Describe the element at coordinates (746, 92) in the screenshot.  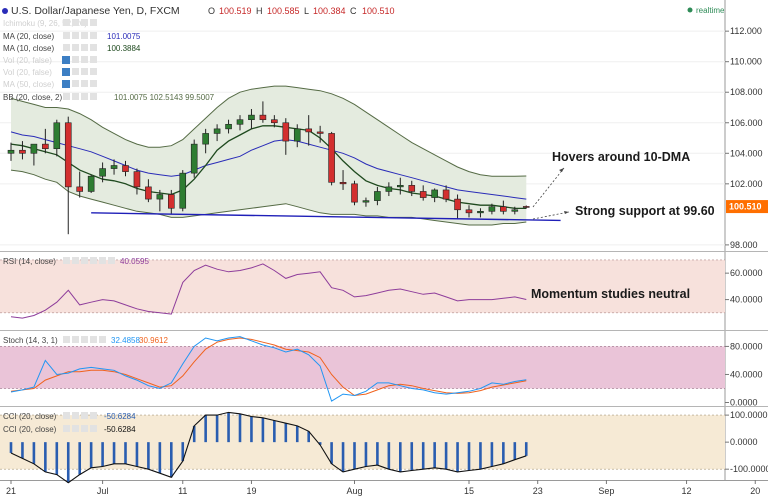
I see `price-tick-label: 108.000` at that location.